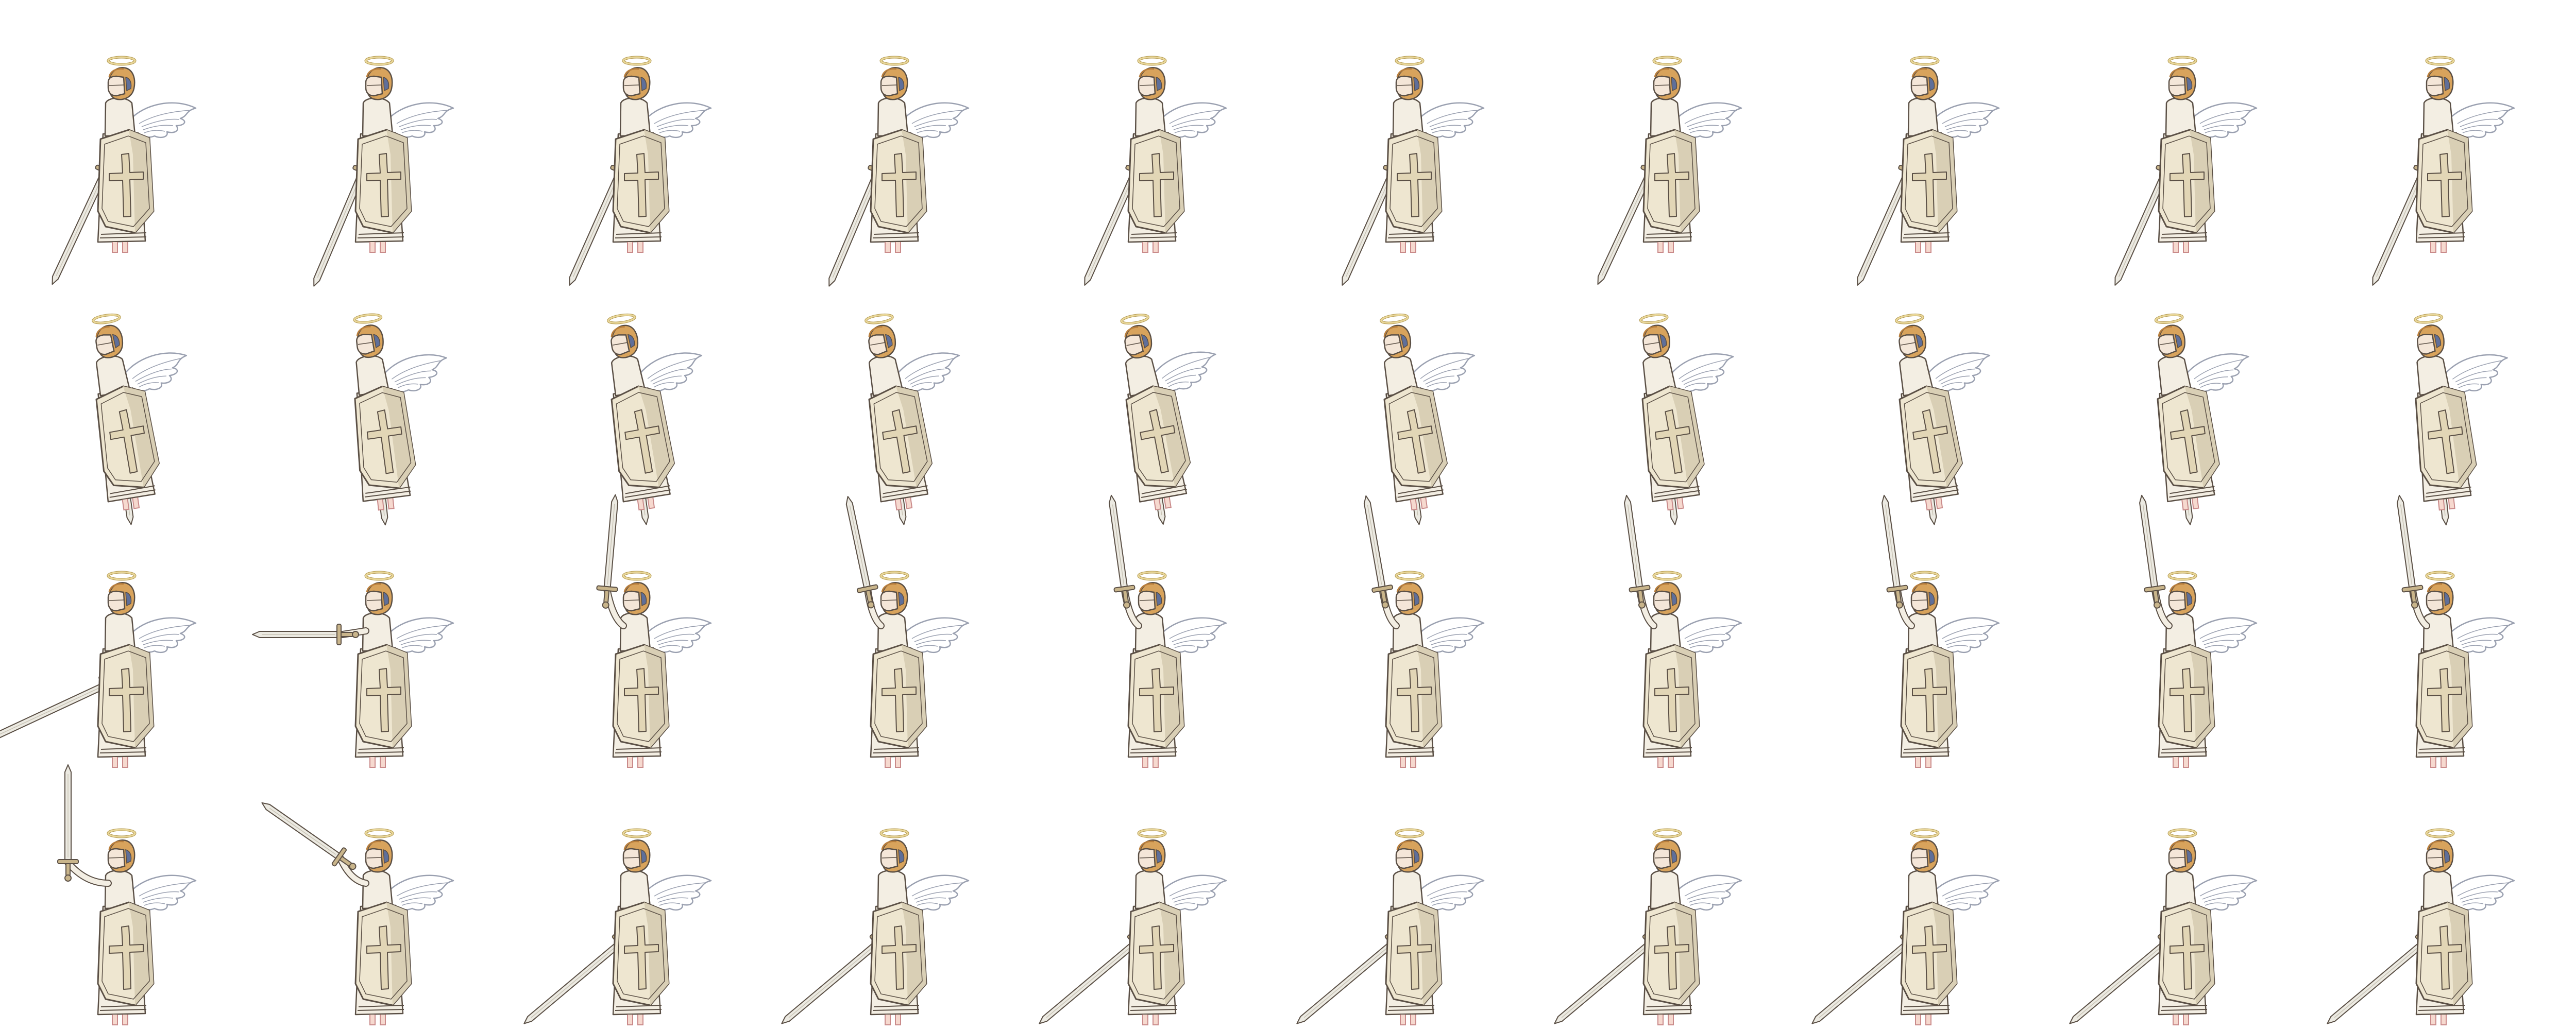  What do you see at coordinates (1089, 981) in the screenshot?
I see `sword-fuller` at bounding box center [1089, 981].